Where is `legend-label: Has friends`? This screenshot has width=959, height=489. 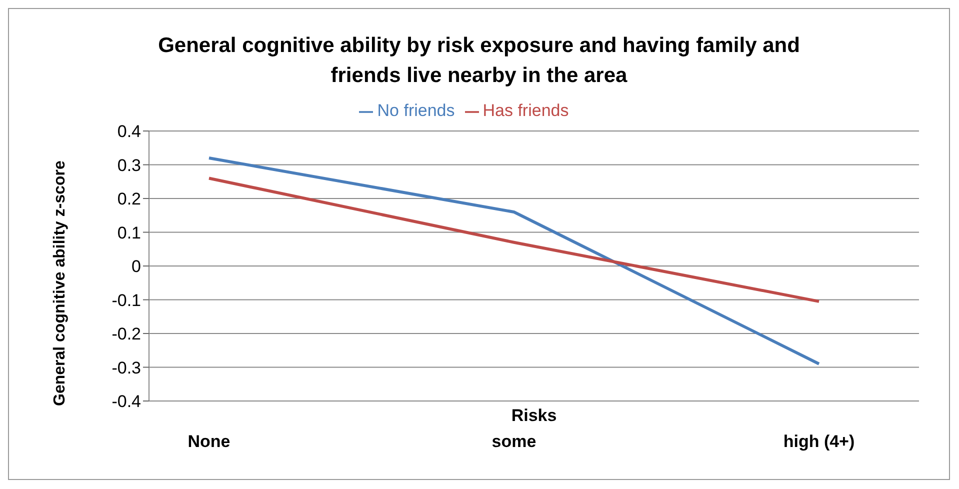
legend-label: Has friends is located at coordinates (525, 110).